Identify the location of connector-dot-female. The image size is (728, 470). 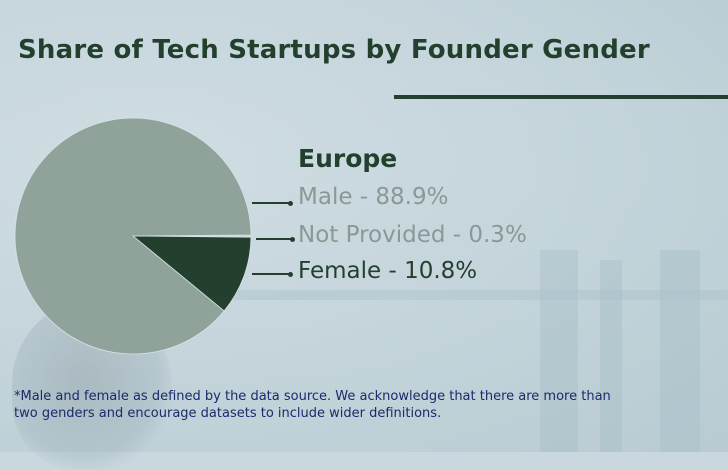
(290, 274).